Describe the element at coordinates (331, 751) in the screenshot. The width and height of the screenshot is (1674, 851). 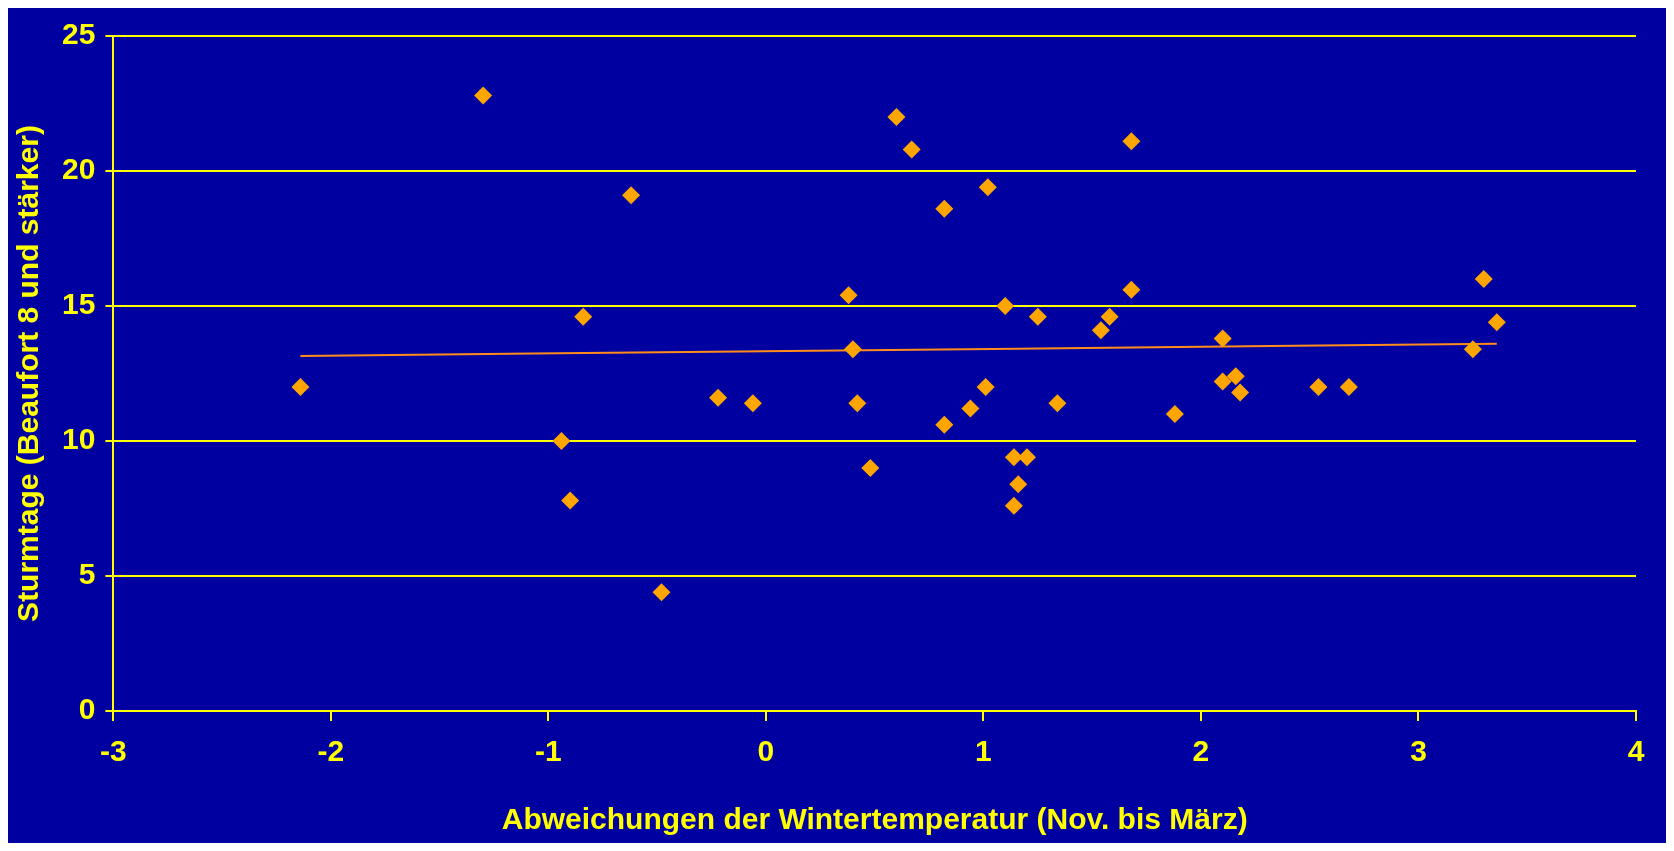
I see `x-tick-label: -2` at that location.